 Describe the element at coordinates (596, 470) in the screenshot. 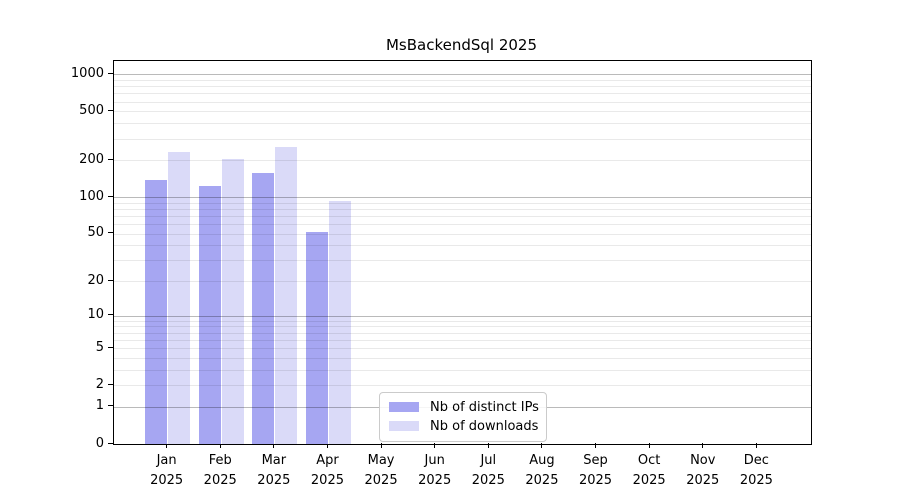

I see `x-tick-label: Sep 2025` at that location.